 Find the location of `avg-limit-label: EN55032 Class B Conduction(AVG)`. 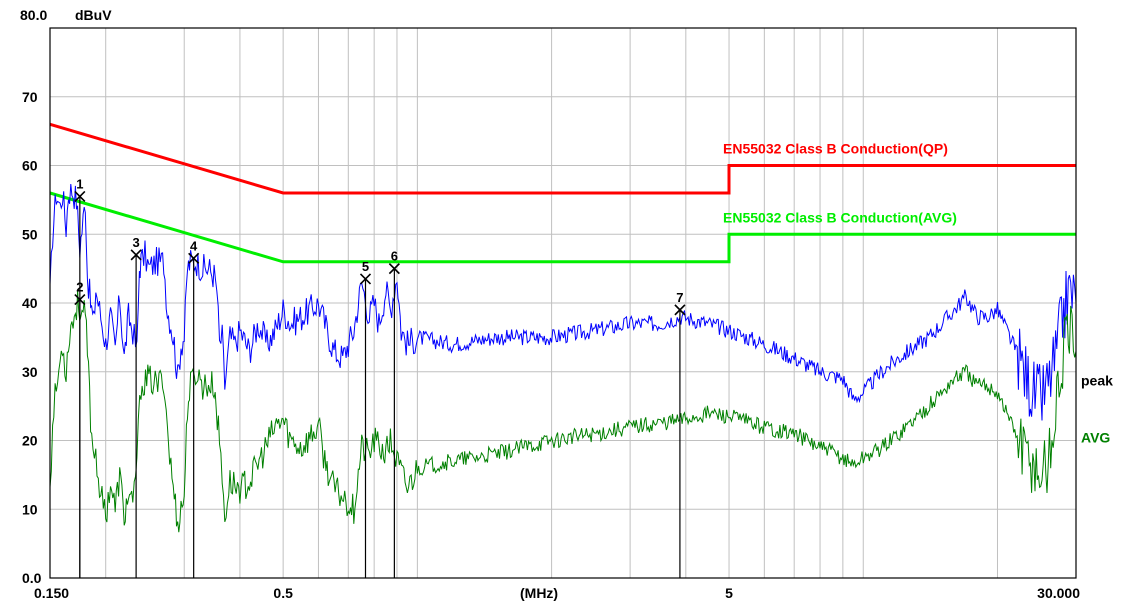

avg-limit-label: EN55032 Class B Conduction(AVG) is located at coordinates (840, 217).